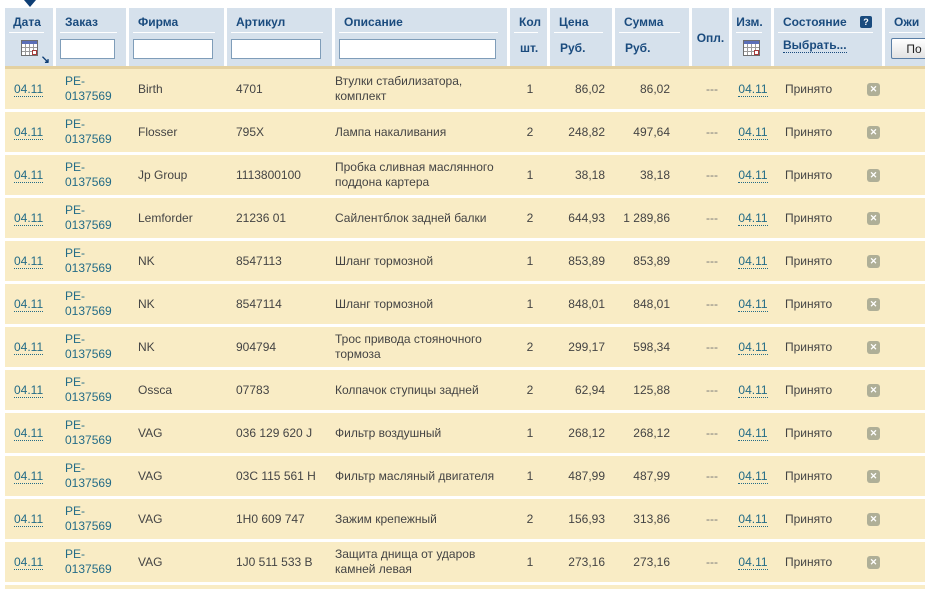 This screenshot has width=925, height=589. I want to click on column-header-firm: Фирма, so click(178, 37).